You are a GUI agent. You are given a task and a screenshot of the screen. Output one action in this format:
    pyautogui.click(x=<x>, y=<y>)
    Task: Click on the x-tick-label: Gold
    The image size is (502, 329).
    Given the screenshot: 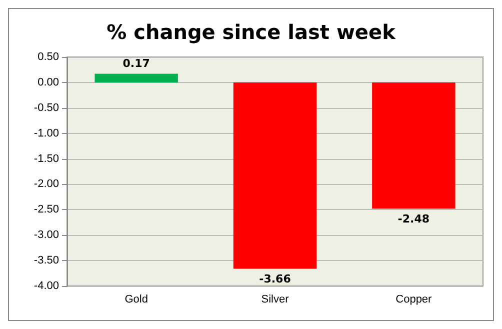 What is the action you would take?
    pyautogui.click(x=136, y=300)
    